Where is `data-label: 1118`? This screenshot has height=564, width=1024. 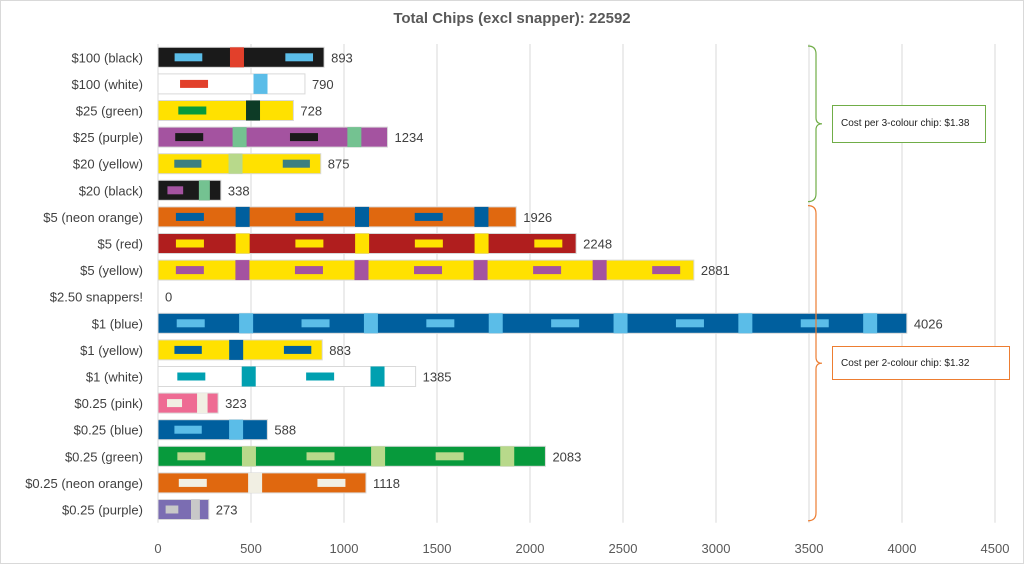
data-label: 1118 is located at coordinates (386, 483).